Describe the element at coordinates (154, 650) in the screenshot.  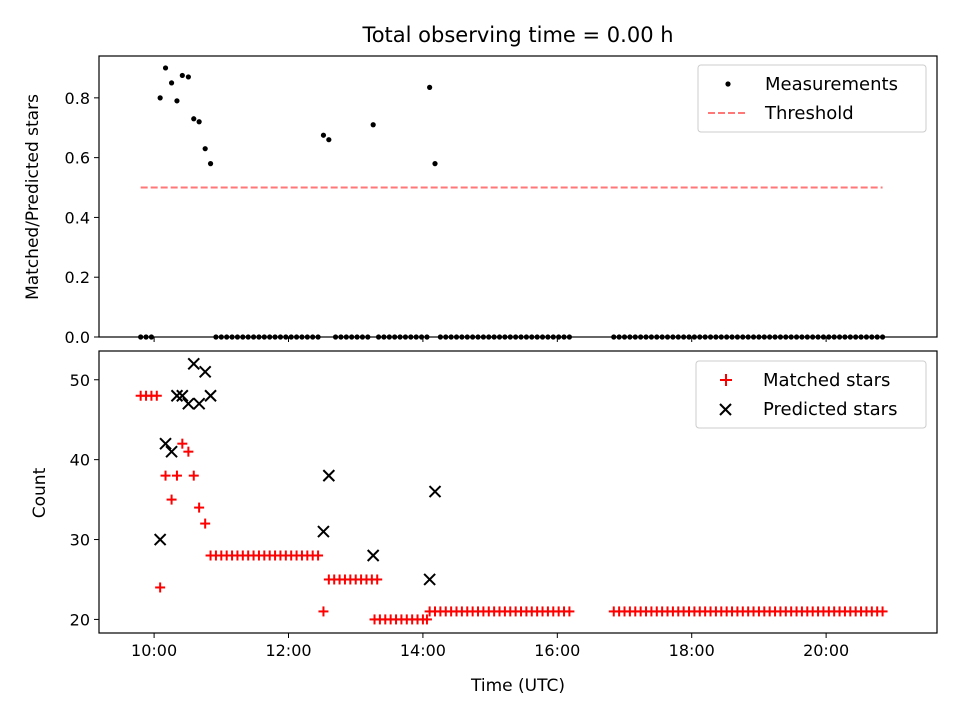
I see `x-tick-label: 10:00` at that location.